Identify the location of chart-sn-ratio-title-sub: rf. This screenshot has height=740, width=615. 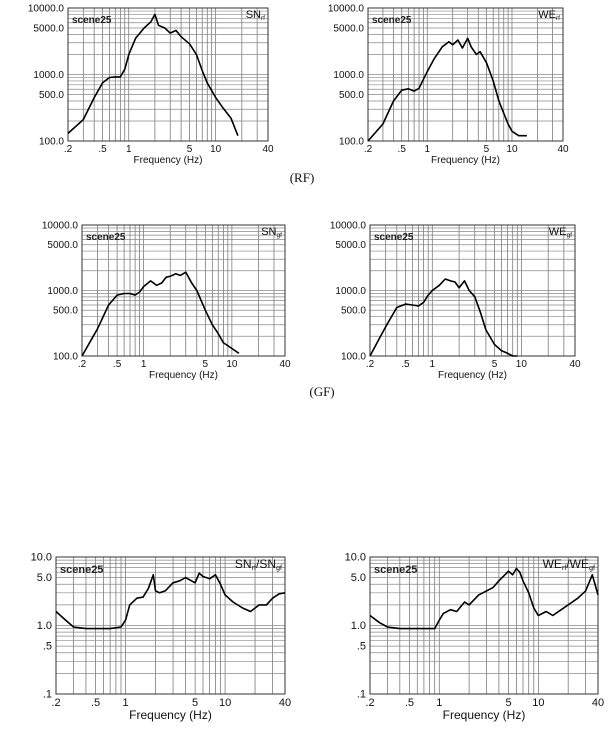
(254, 567).